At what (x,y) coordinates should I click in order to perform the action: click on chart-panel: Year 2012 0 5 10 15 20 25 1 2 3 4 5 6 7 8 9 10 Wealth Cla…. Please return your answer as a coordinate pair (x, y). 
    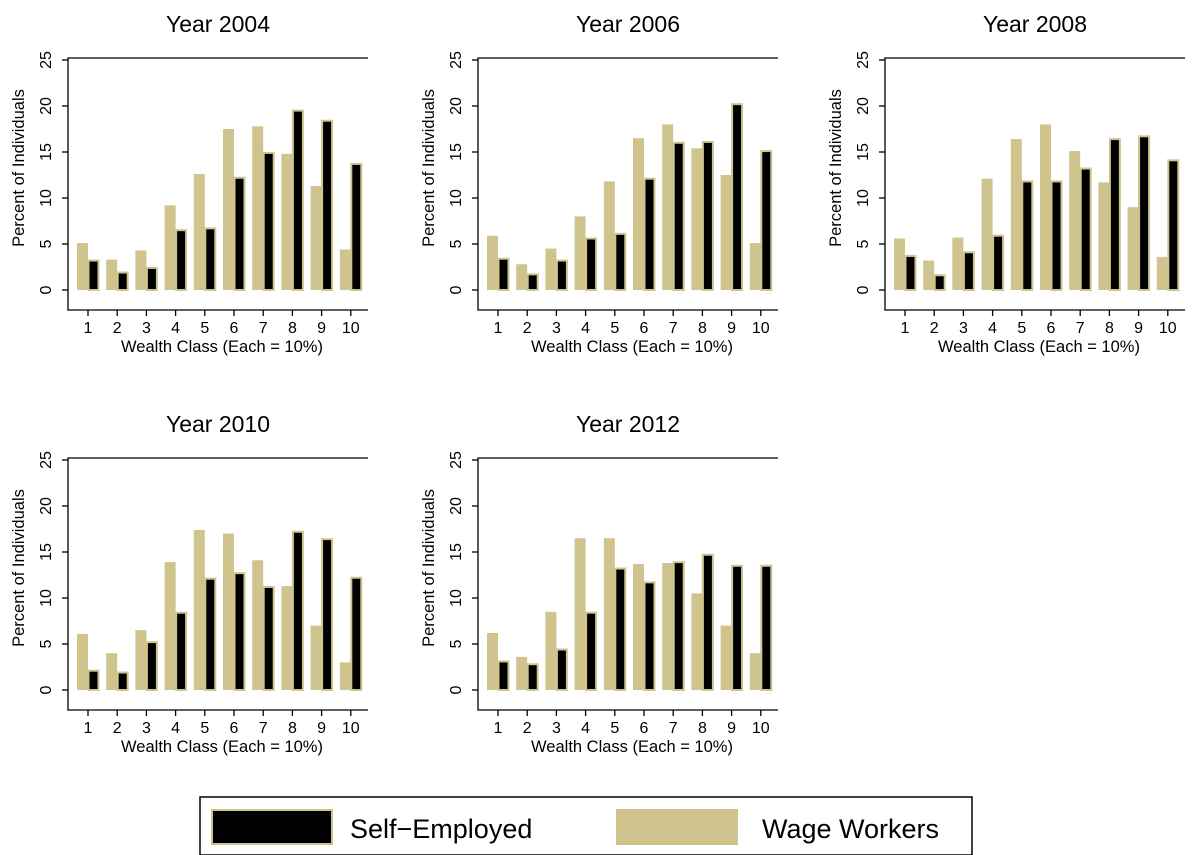
    Looking at the image, I should click on (599, 583).